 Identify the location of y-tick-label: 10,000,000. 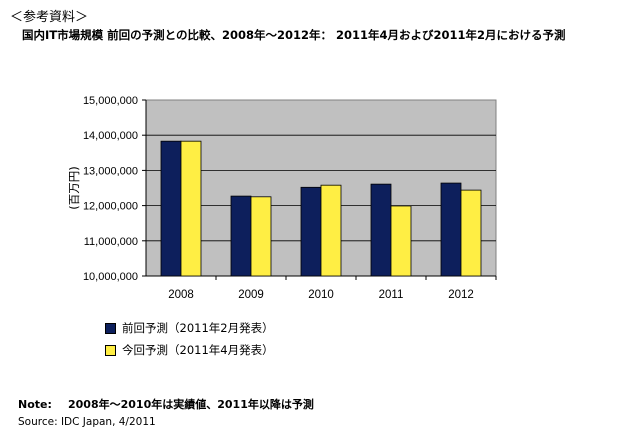
(110, 277).